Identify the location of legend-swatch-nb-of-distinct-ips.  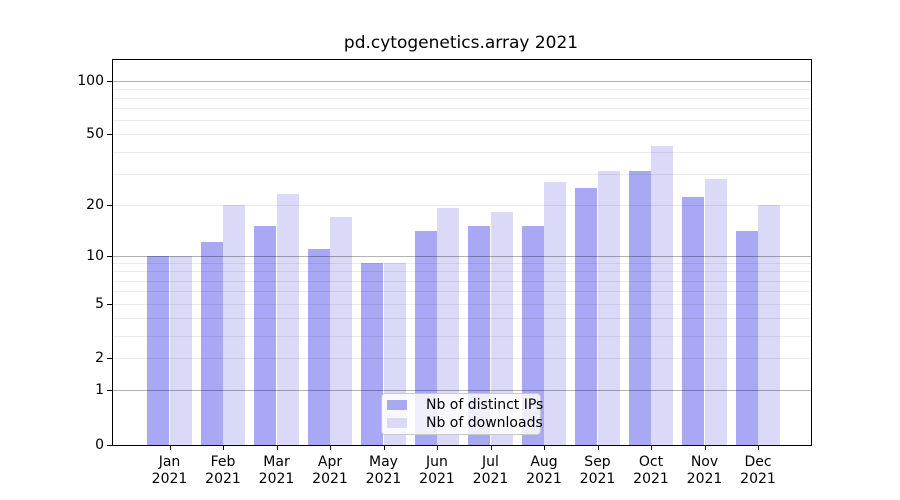
(397, 405).